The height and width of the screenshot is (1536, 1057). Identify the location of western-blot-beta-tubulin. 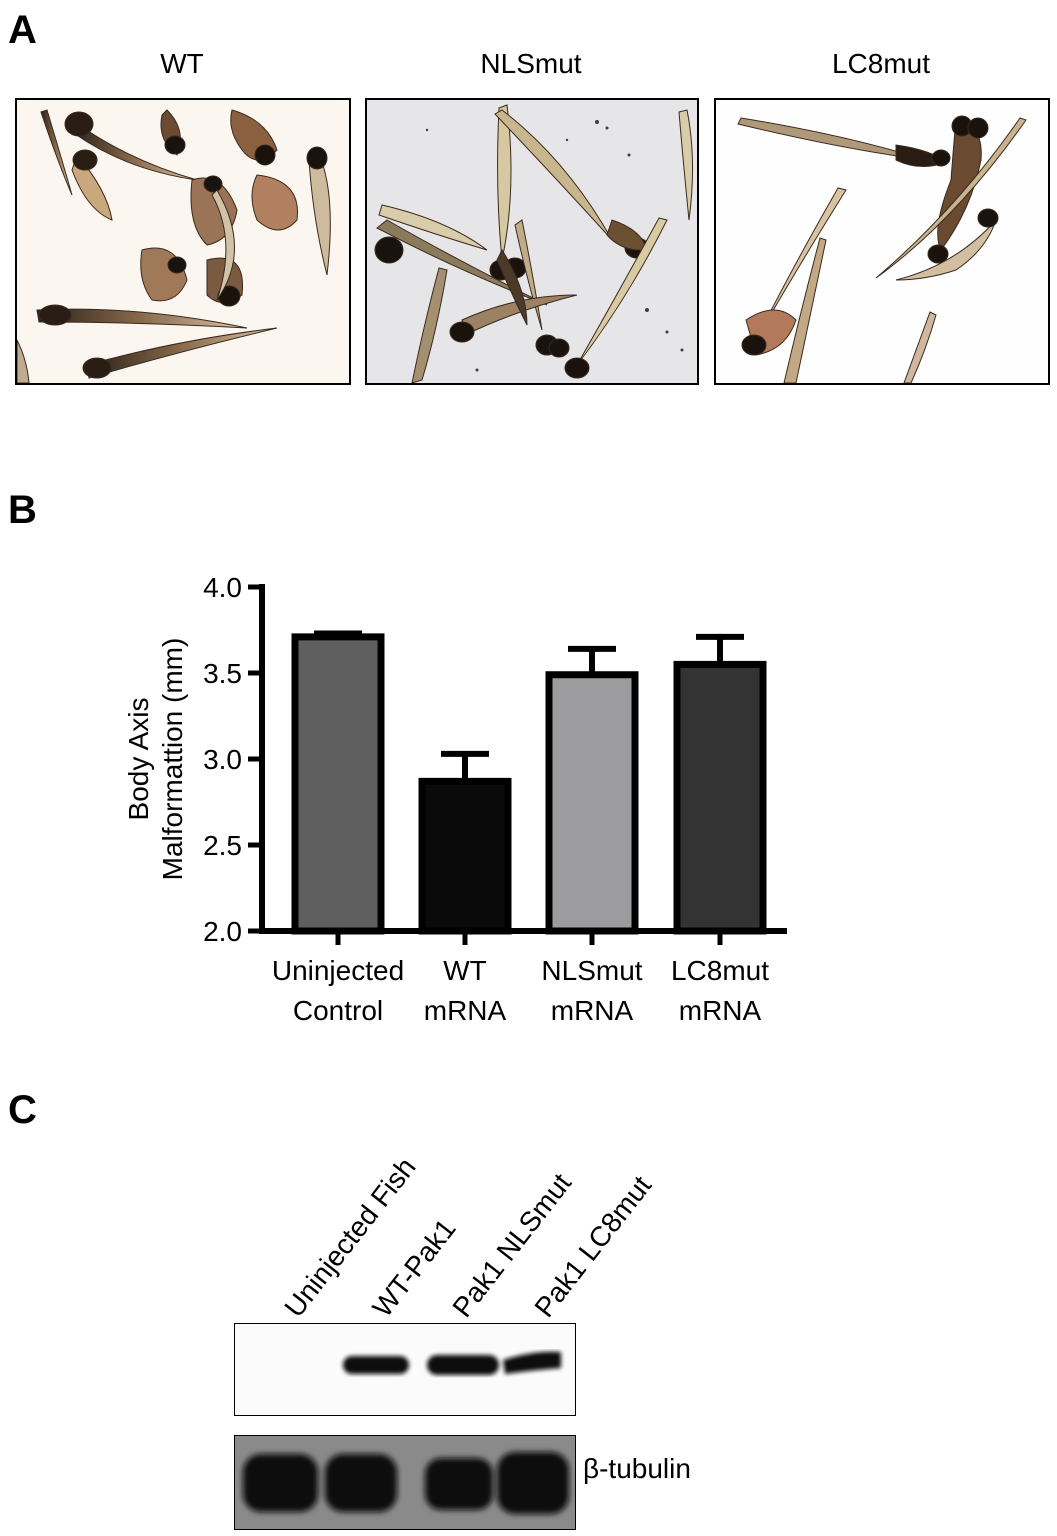
(405, 1482).